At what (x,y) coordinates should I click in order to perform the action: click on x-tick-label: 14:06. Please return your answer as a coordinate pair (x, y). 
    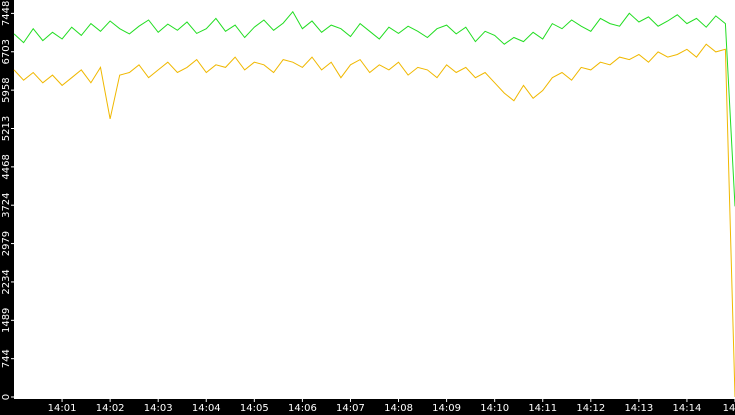
    Looking at the image, I should click on (302, 408).